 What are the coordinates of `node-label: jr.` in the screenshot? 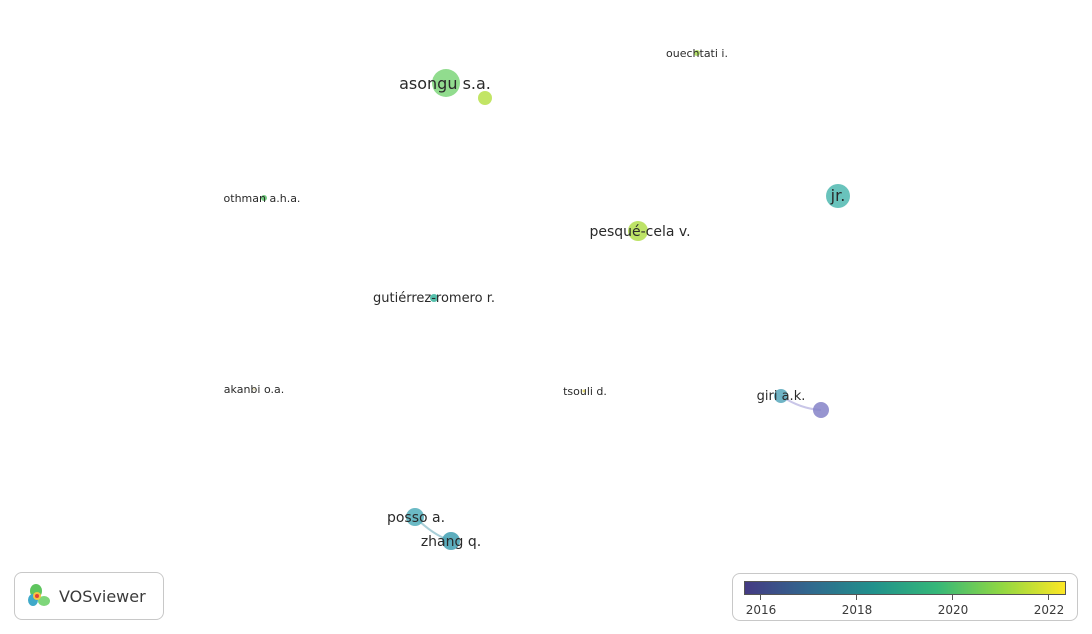 It's located at (838, 195).